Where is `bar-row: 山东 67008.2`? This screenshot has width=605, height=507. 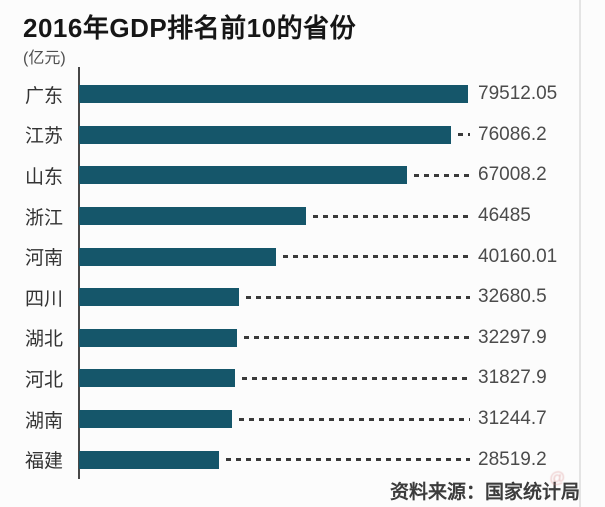
bar-row: 山东 67008.2 is located at coordinates (302, 175).